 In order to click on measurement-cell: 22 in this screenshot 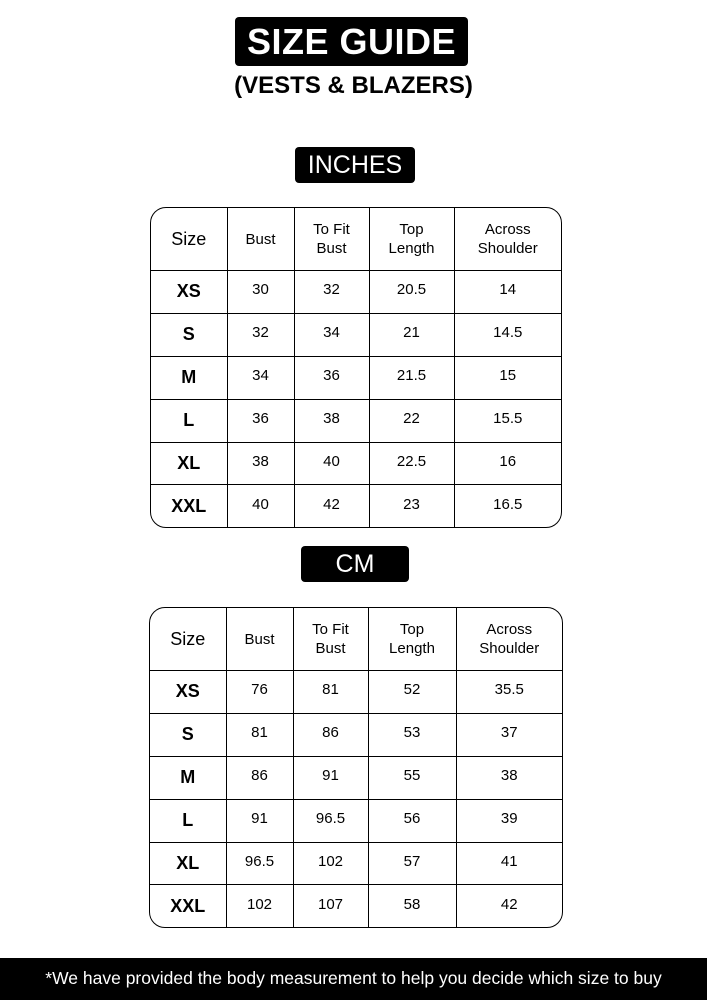, I will do `click(411, 420)`.